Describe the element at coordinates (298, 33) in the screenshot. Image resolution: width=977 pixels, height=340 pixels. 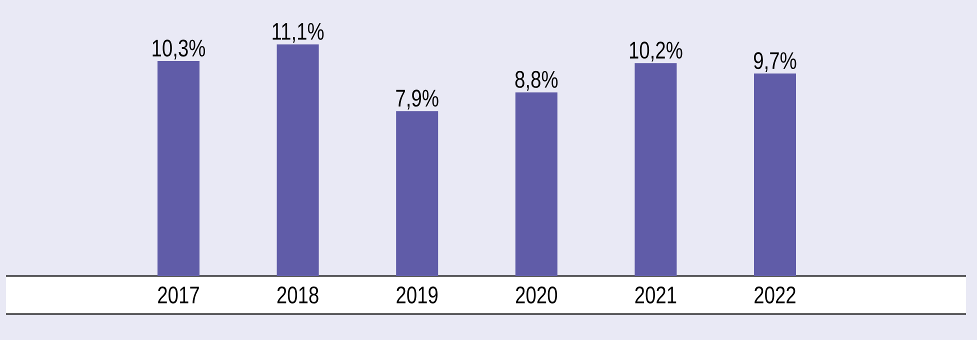
I see `data-label: 11,1%` at that location.